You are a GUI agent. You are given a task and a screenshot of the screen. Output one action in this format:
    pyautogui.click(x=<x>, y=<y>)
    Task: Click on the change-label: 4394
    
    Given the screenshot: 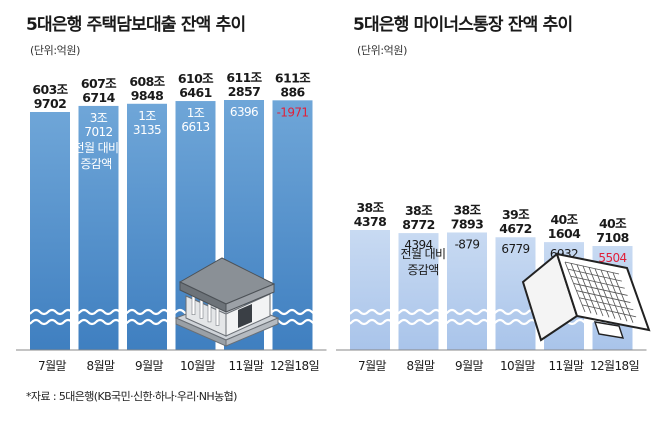 What is the action you would take?
    pyautogui.click(x=418, y=245)
    